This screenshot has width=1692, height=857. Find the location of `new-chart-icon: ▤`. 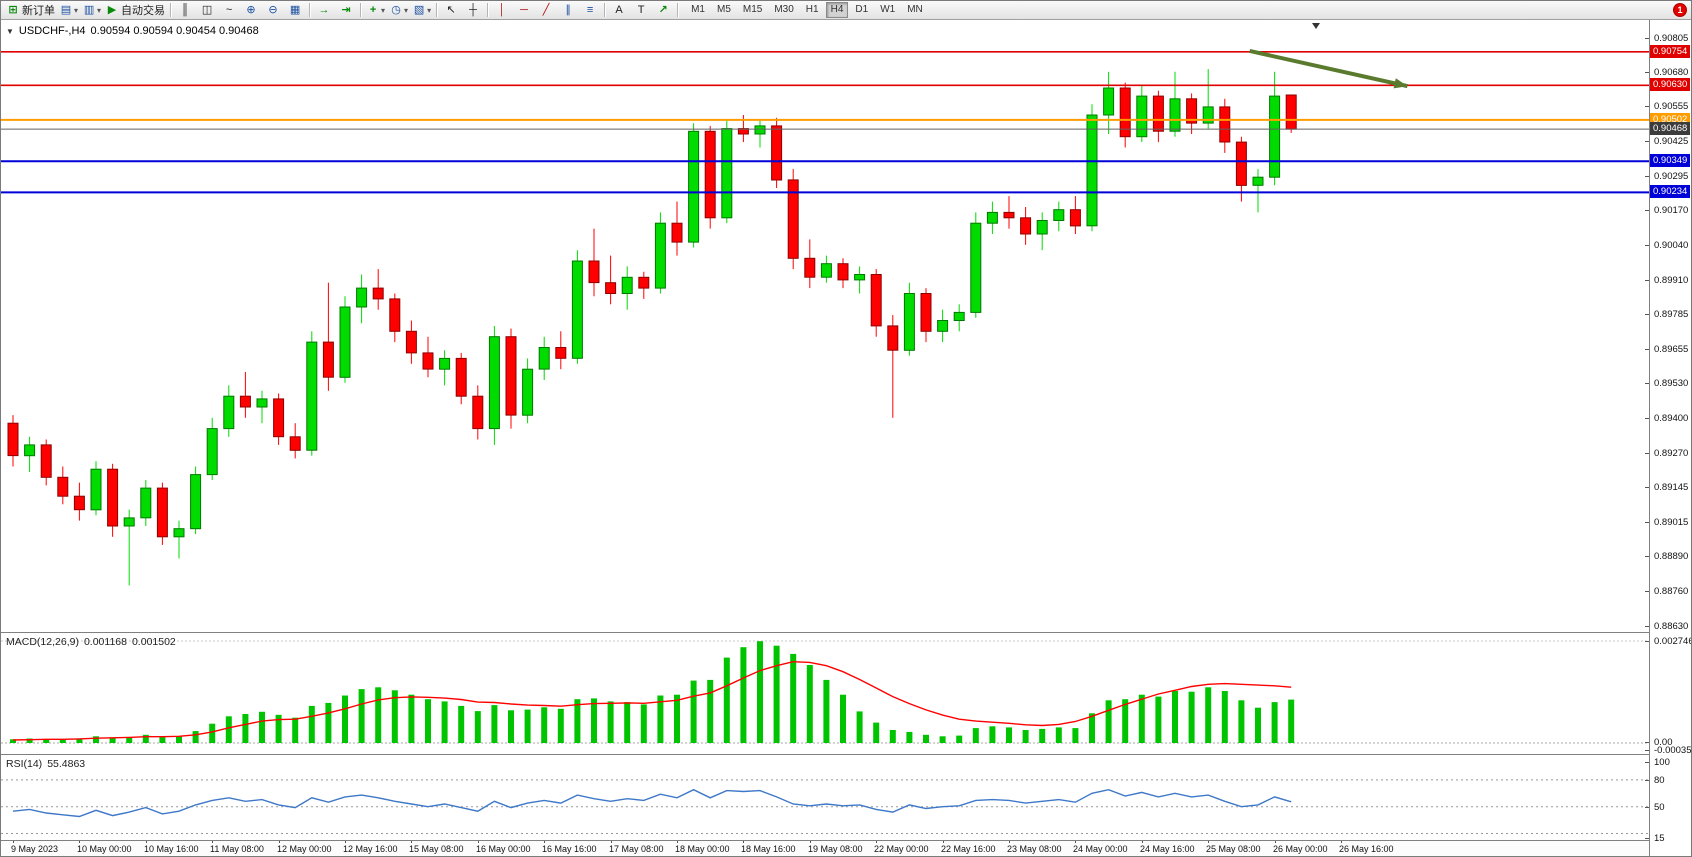

new-chart-icon: ▤ is located at coordinates (66, 10).